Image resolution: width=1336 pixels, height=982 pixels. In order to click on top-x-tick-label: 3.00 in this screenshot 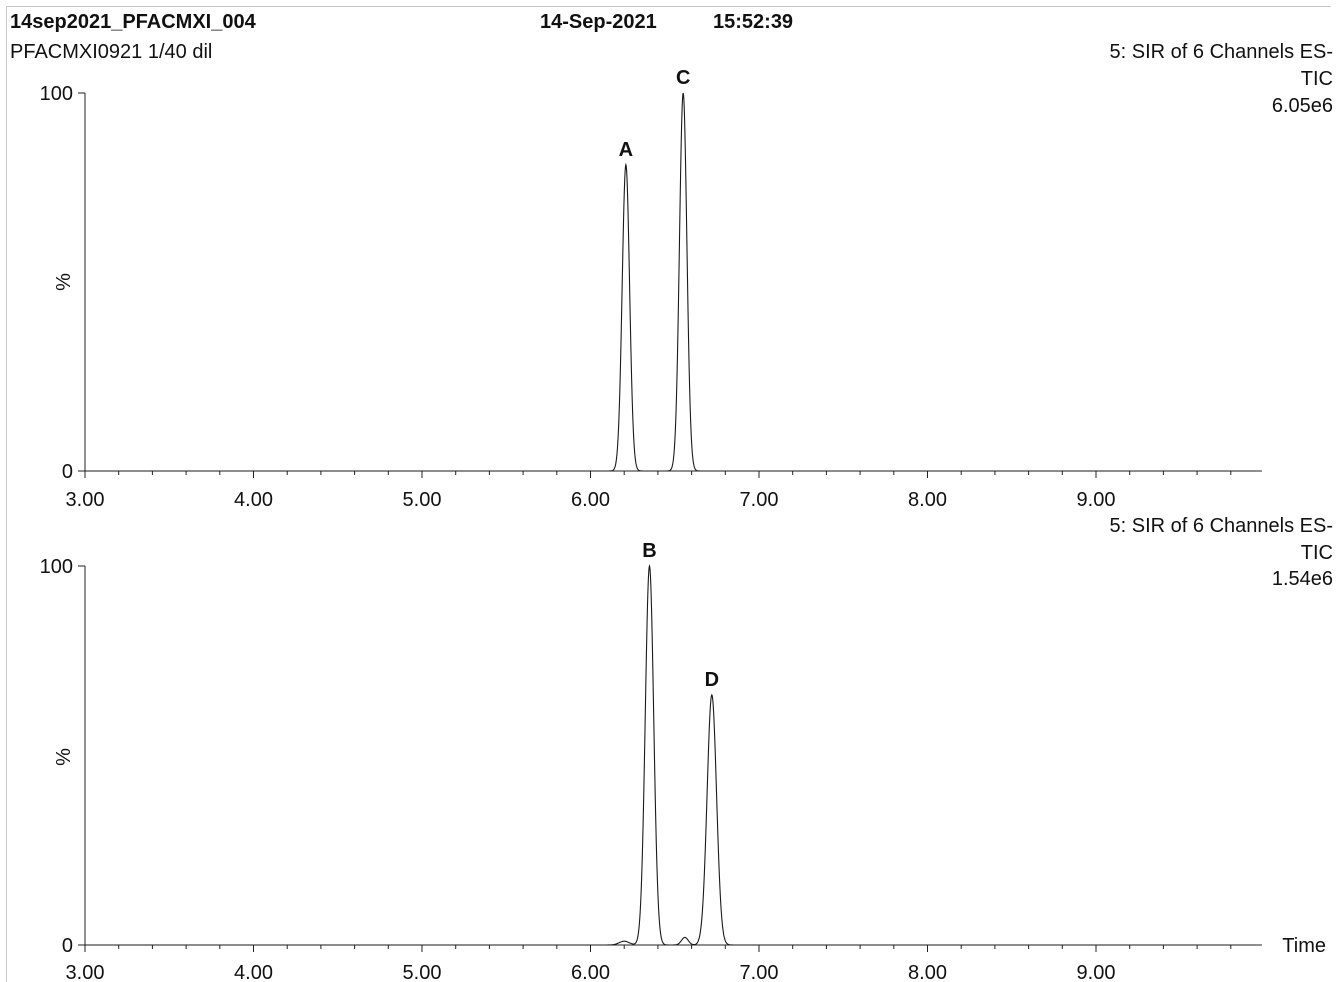, I will do `click(85, 500)`.